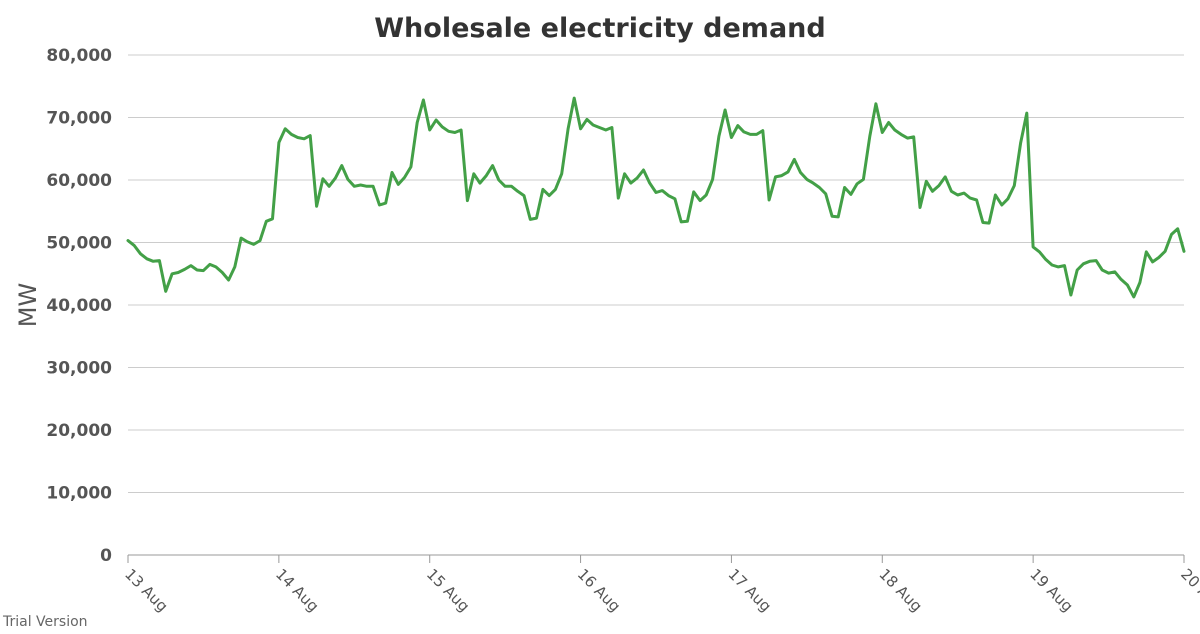 The width and height of the screenshot is (1200, 634). What do you see at coordinates (79, 369) in the screenshot?
I see `y-tick-label: 30,000` at bounding box center [79, 369].